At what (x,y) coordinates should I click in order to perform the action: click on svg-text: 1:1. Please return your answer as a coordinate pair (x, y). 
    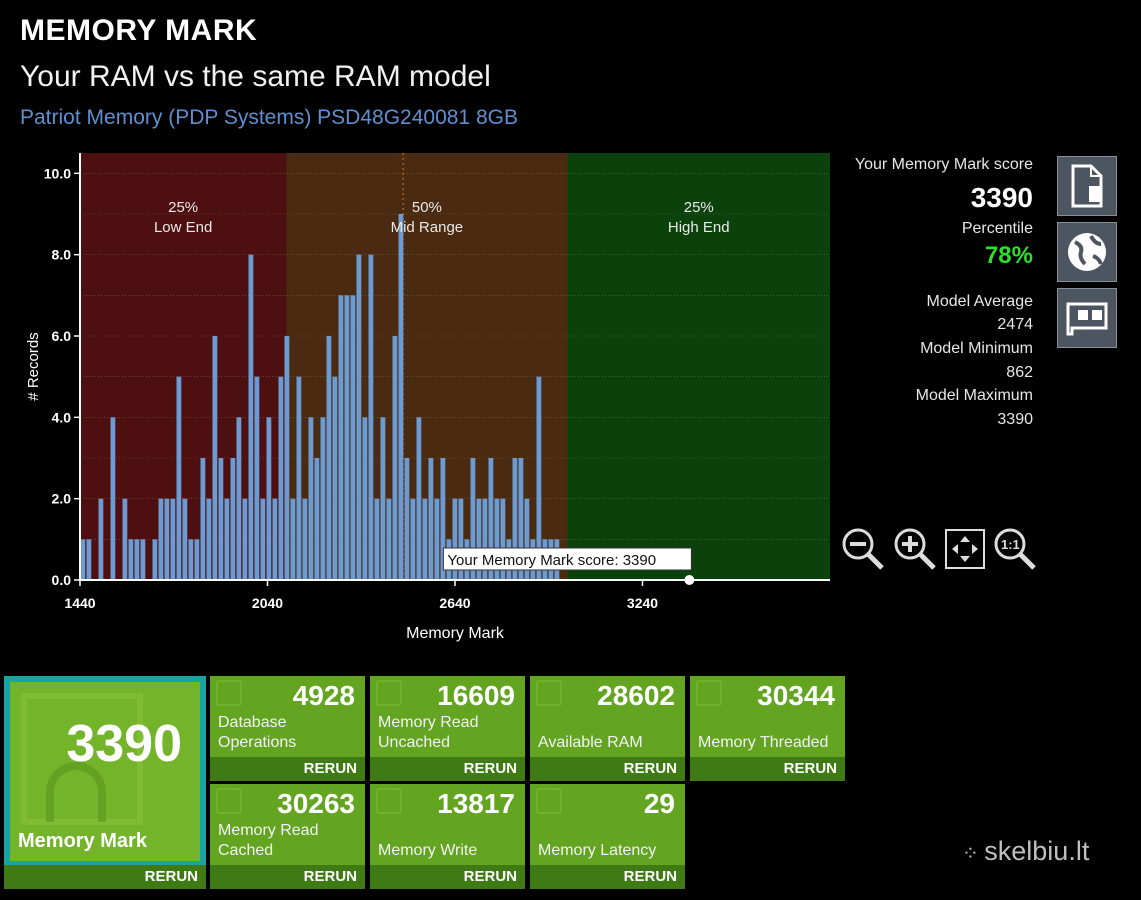
    Looking at the image, I should click on (1010, 544).